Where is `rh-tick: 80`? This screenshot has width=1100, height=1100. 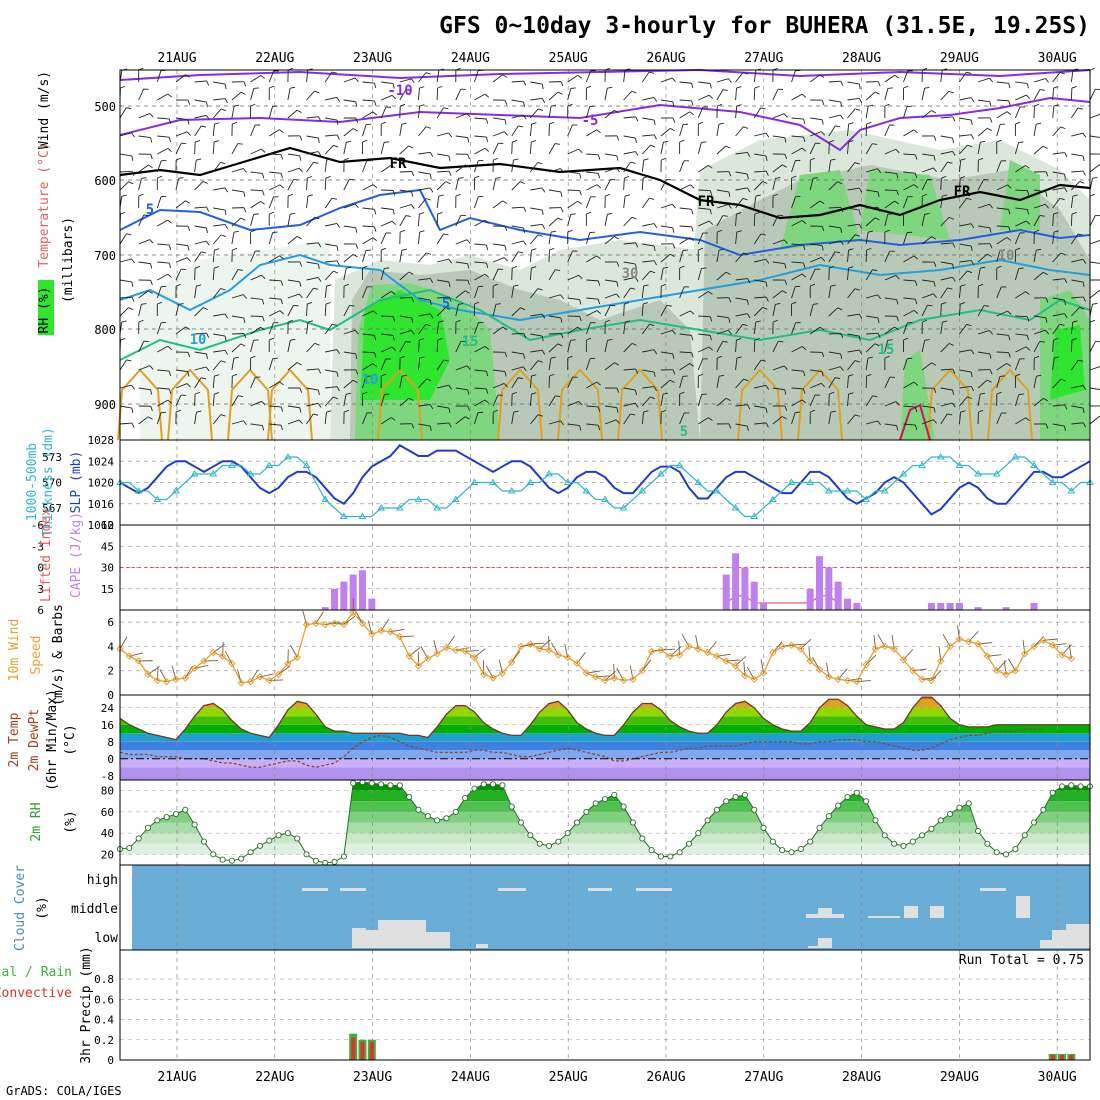 rh-tick: 80 is located at coordinates (107, 791).